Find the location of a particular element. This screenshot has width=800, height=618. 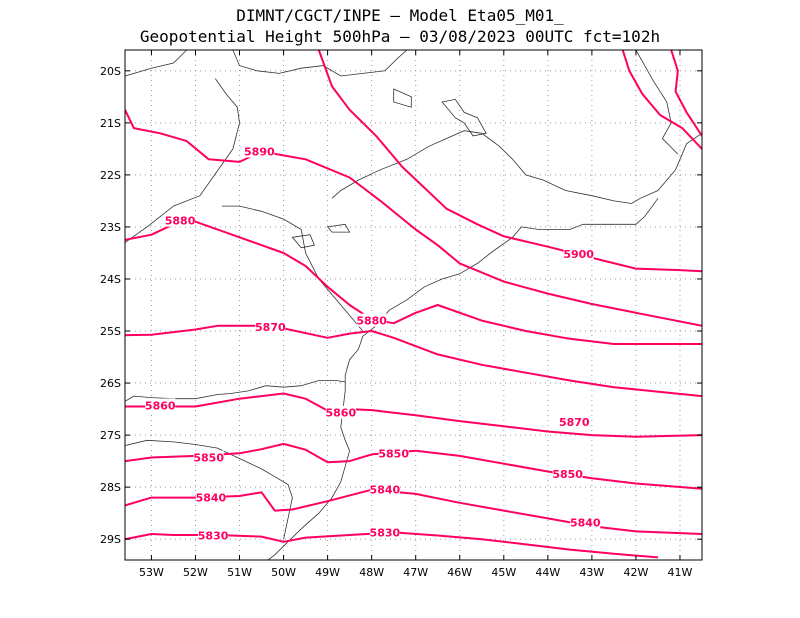

lat-tick-label: 22S is located at coordinates (110, 175).